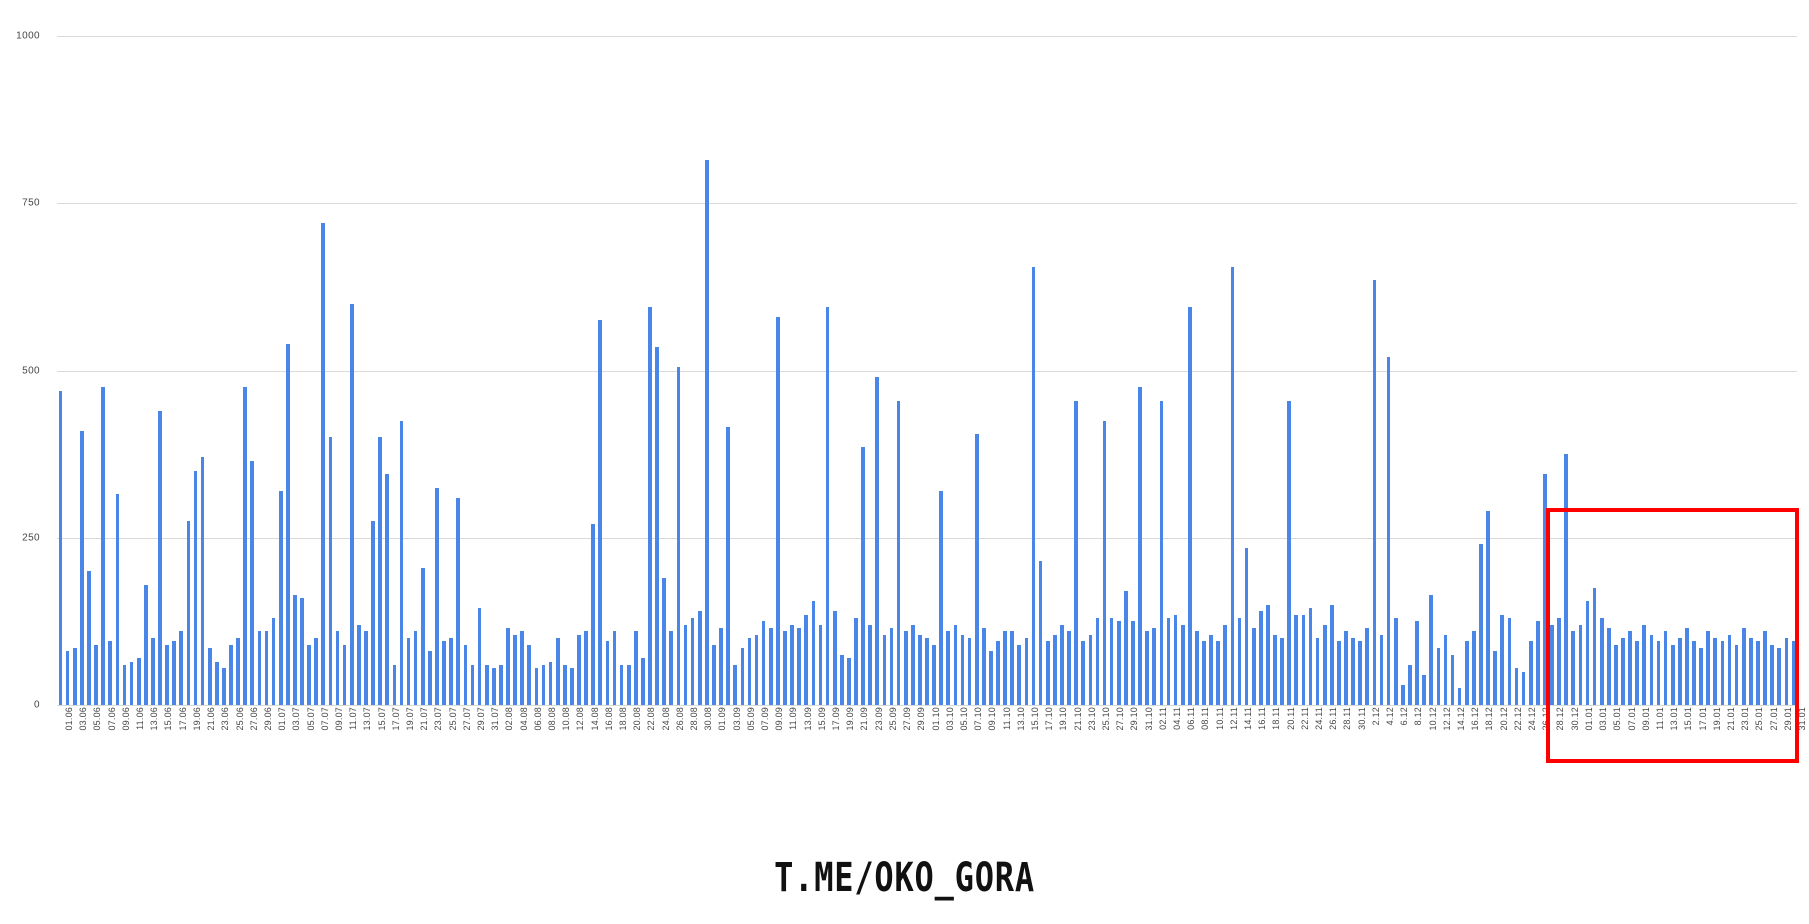  Describe the element at coordinates (409, 719) in the screenshot. I see `x-tick-label: 19.07` at that location.